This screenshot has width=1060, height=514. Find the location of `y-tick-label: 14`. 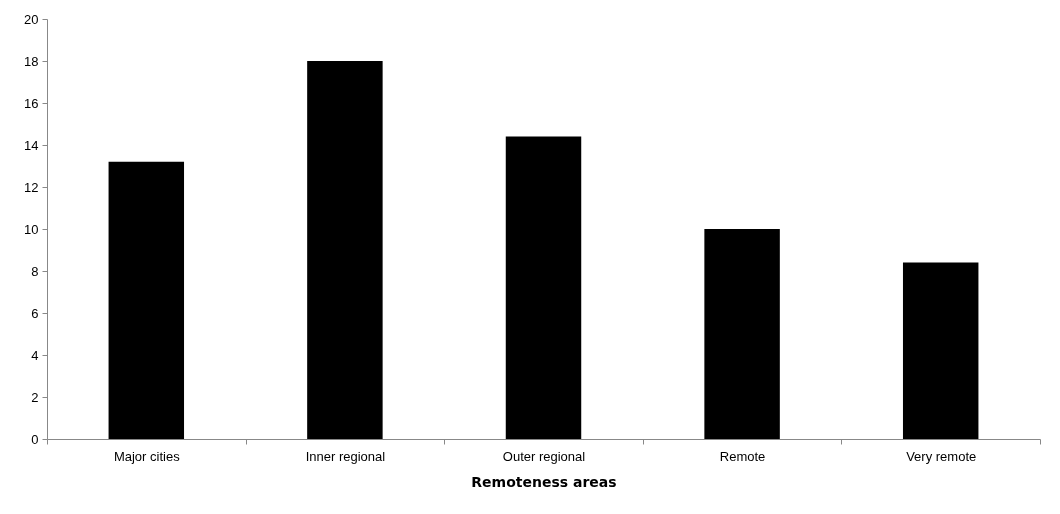

y-tick-label: 14 is located at coordinates (31, 145).